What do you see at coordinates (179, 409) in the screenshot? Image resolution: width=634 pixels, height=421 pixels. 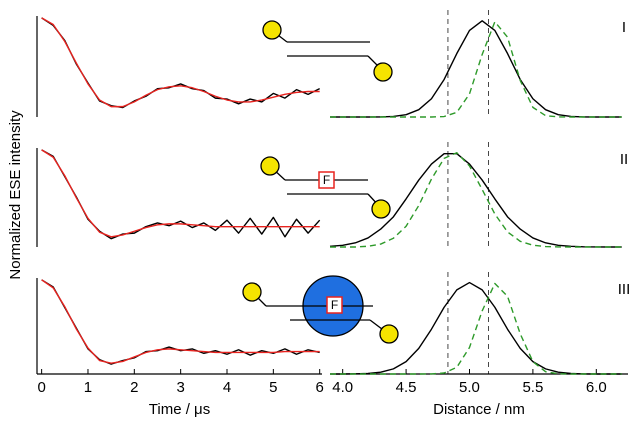 I see `x-axis-label: Time / μs` at bounding box center [179, 409].